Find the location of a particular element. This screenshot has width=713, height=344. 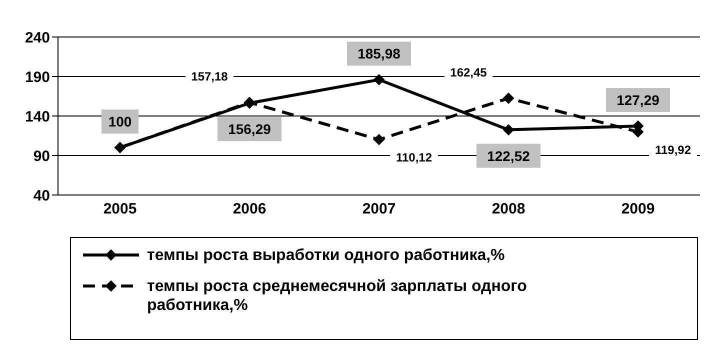

data-label: 185,98 is located at coordinates (379, 54).